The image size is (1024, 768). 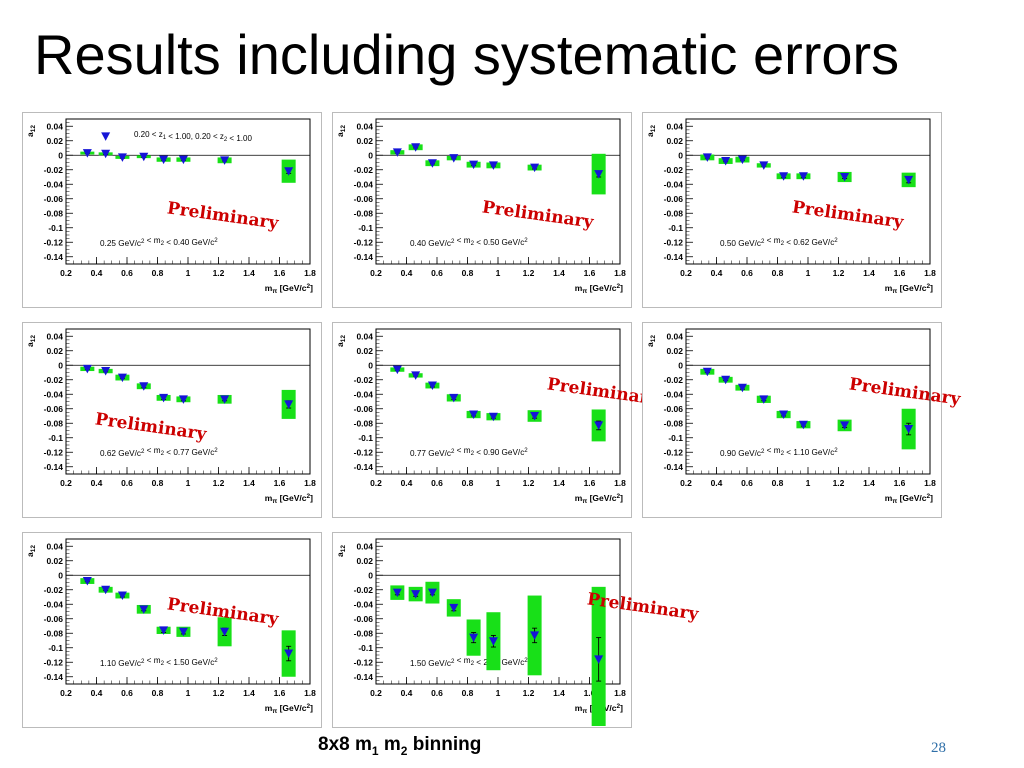 I want to click on page-number: 28, so click(x=938, y=748).